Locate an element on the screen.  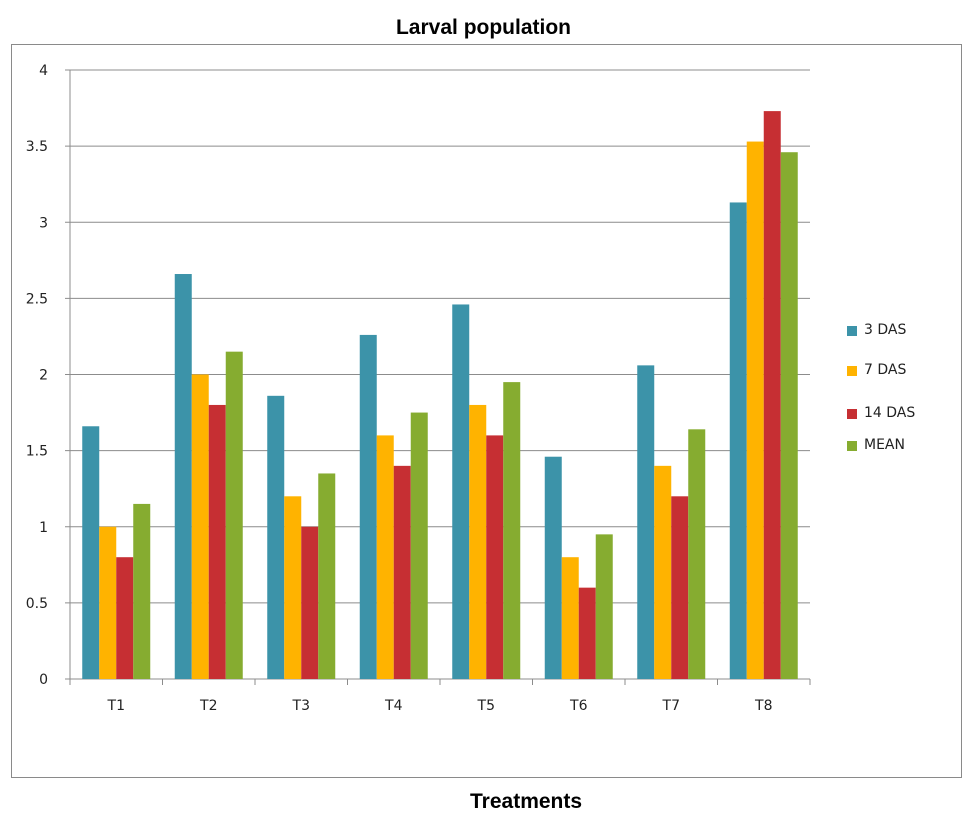
legend-label: 3 DAS is located at coordinates (885, 330).